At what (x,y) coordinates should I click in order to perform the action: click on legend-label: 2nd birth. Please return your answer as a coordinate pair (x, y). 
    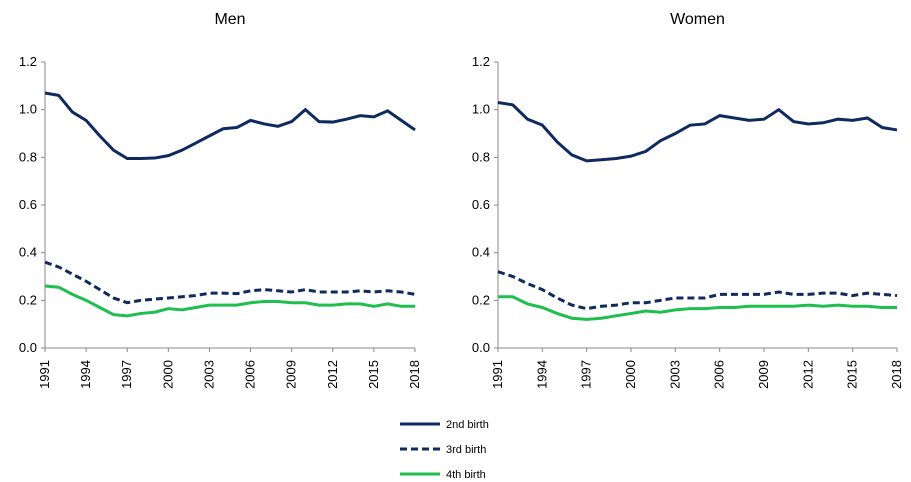
    Looking at the image, I should click on (467, 425).